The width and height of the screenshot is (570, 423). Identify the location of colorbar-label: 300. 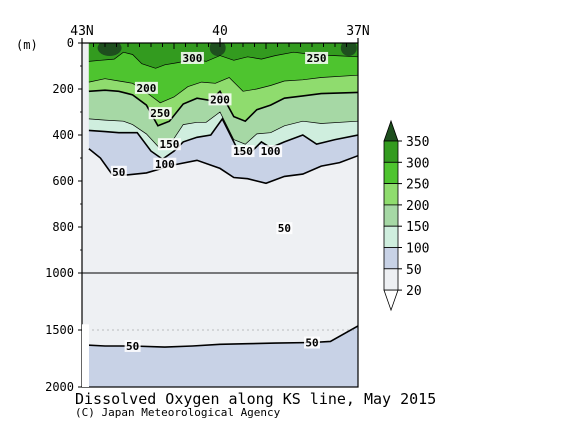
(417, 163).